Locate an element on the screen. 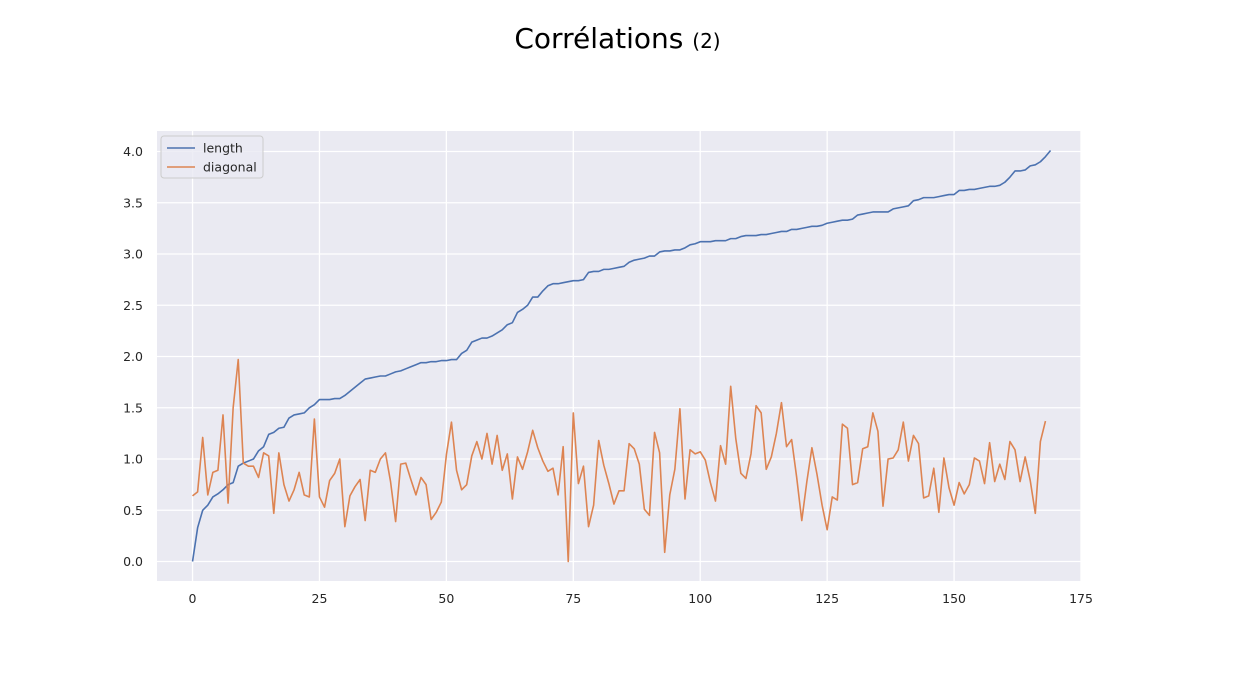 The image size is (1235, 683). chart-title: Corrélations (2) is located at coordinates (617, 38).